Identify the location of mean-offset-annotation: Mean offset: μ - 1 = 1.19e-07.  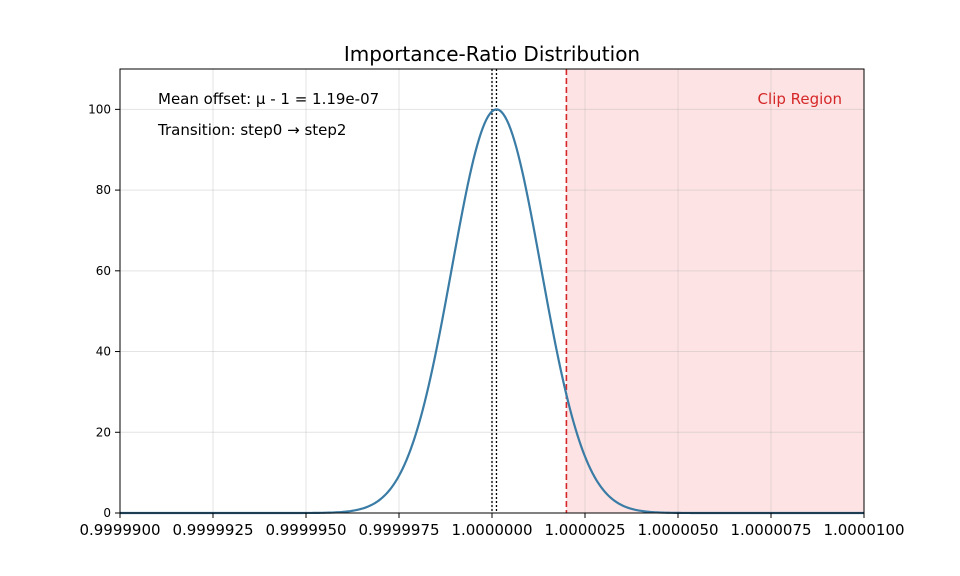
(268, 99).